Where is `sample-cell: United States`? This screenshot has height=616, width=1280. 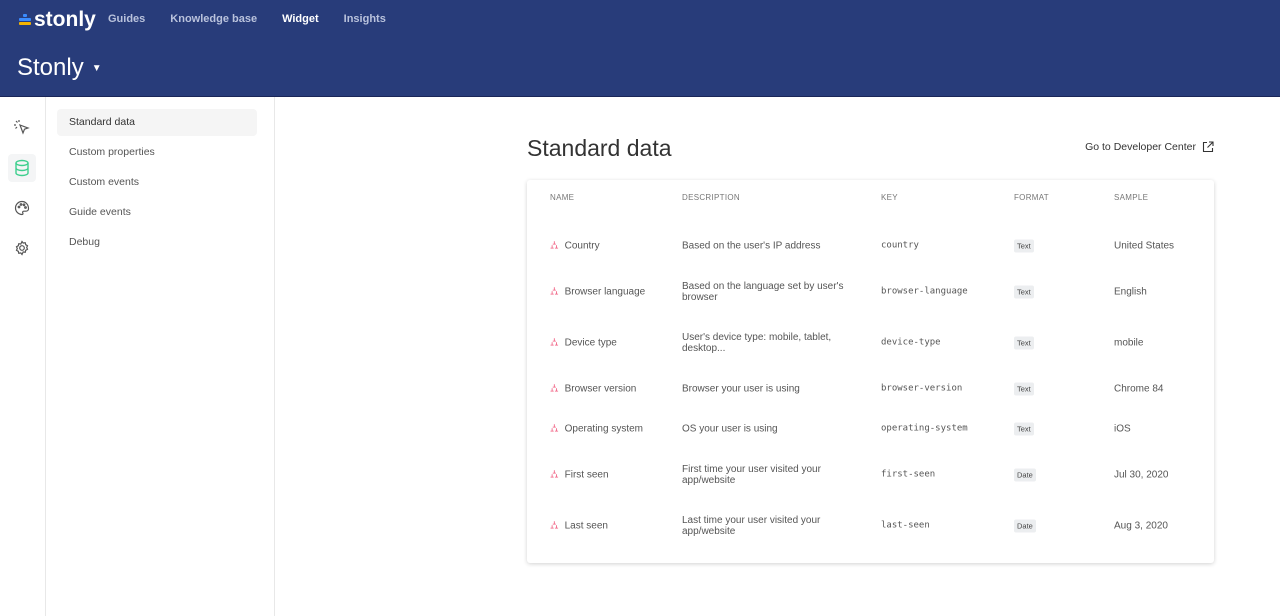 sample-cell: United States is located at coordinates (1144, 246).